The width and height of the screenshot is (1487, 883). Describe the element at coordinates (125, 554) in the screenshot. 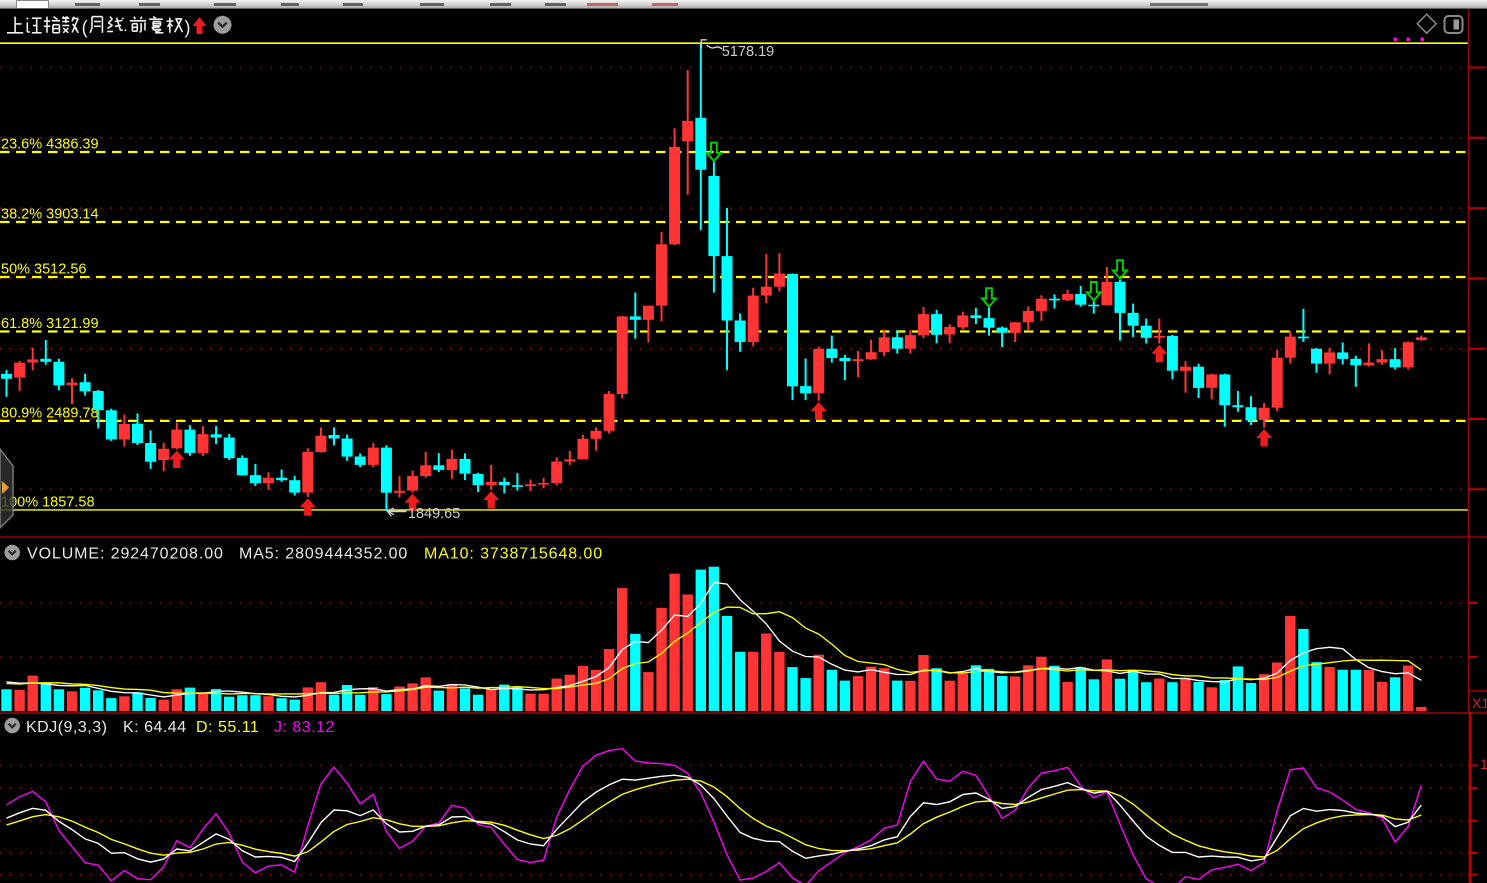

I see `svg-text: VOLUME: 292470208.00` at that location.